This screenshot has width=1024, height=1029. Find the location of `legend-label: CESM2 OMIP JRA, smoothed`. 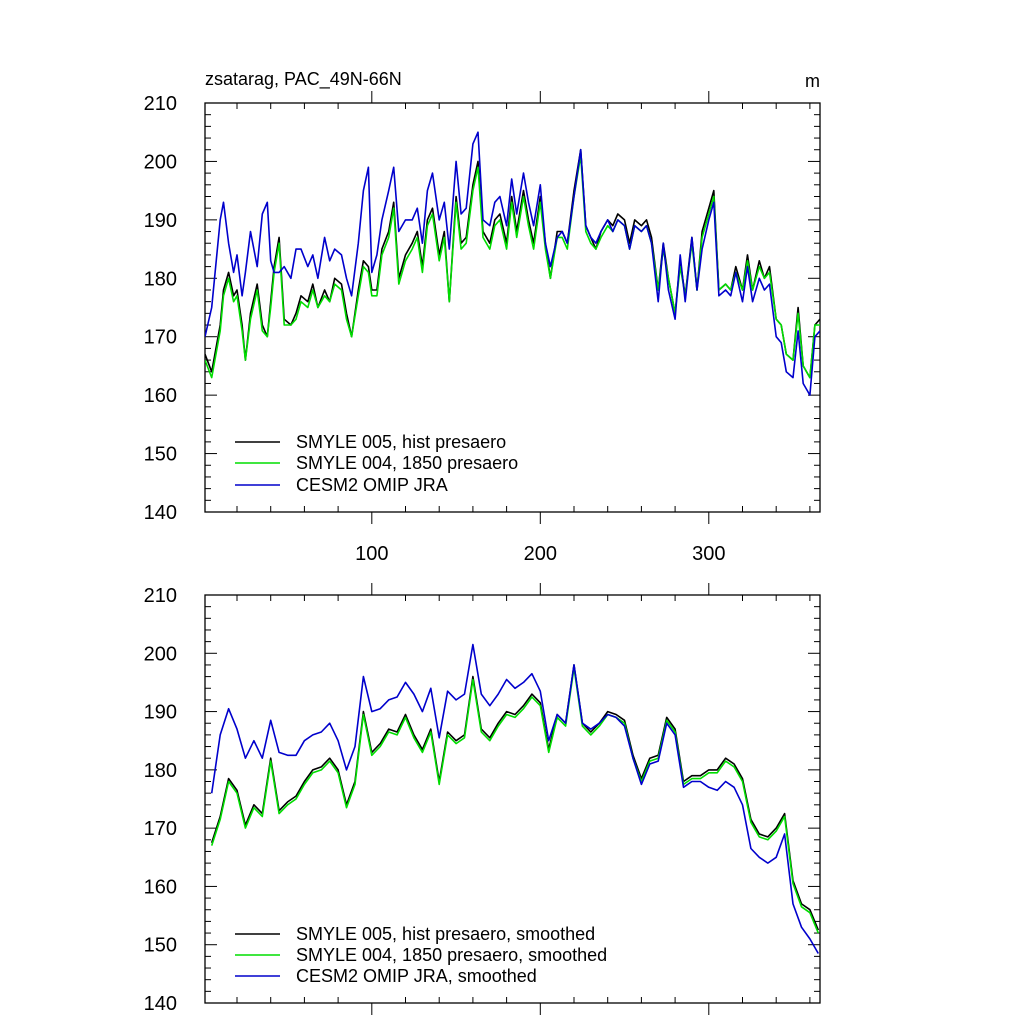

legend-label: CESM2 OMIP JRA, smoothed is located at coordinates (416, 976).